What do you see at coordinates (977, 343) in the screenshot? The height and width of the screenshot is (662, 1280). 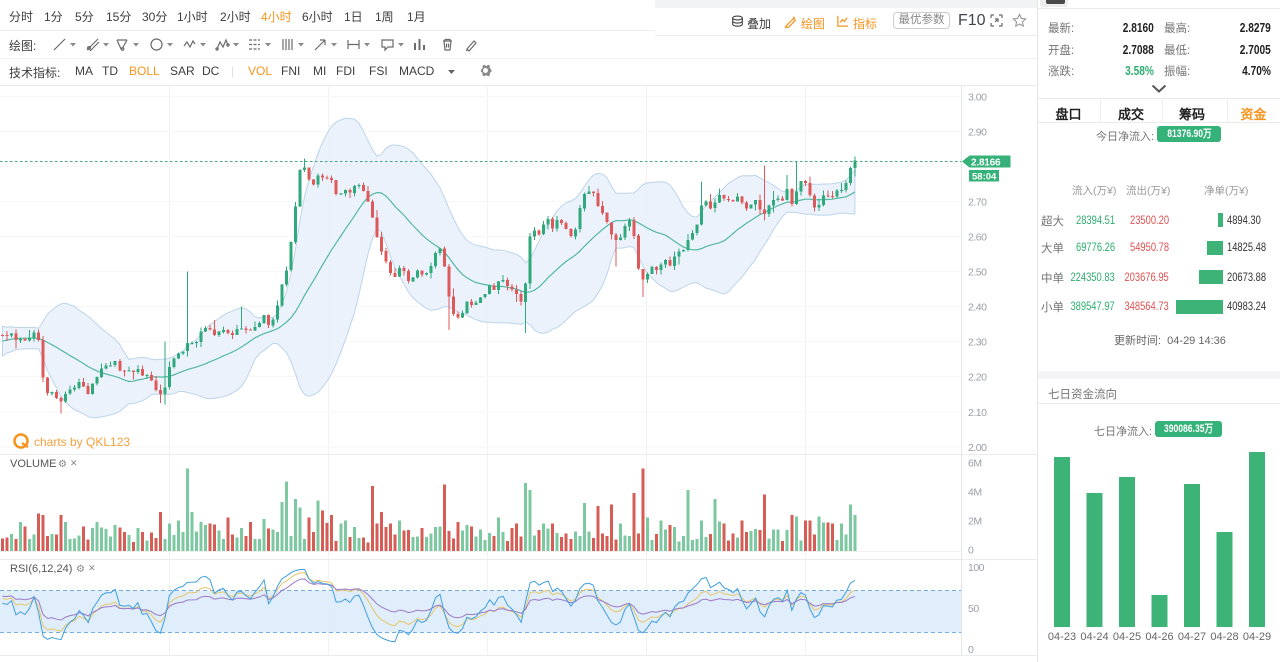 I see `svg-text: 2.30` at bounding box center [977, 343].